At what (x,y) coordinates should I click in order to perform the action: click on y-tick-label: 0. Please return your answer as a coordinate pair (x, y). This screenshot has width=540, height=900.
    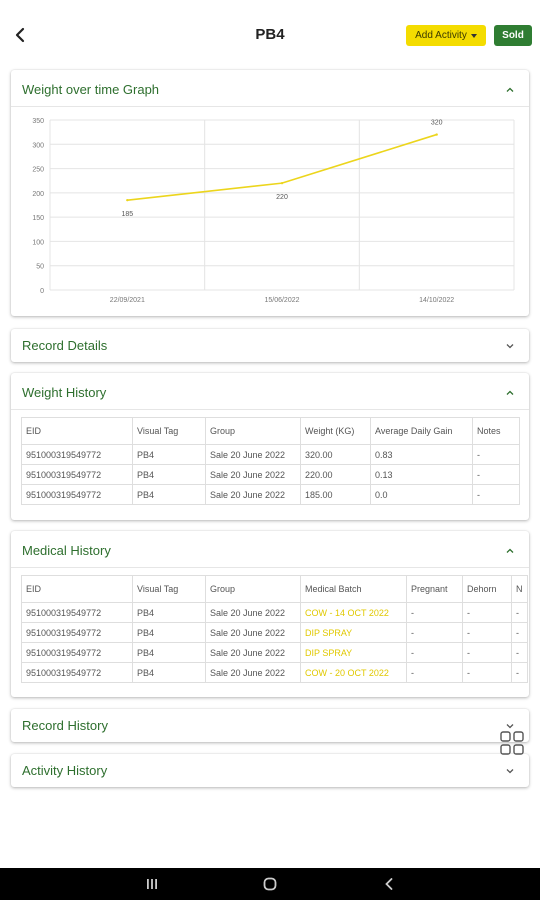
    Looking at the image, I should click on (42, 291).